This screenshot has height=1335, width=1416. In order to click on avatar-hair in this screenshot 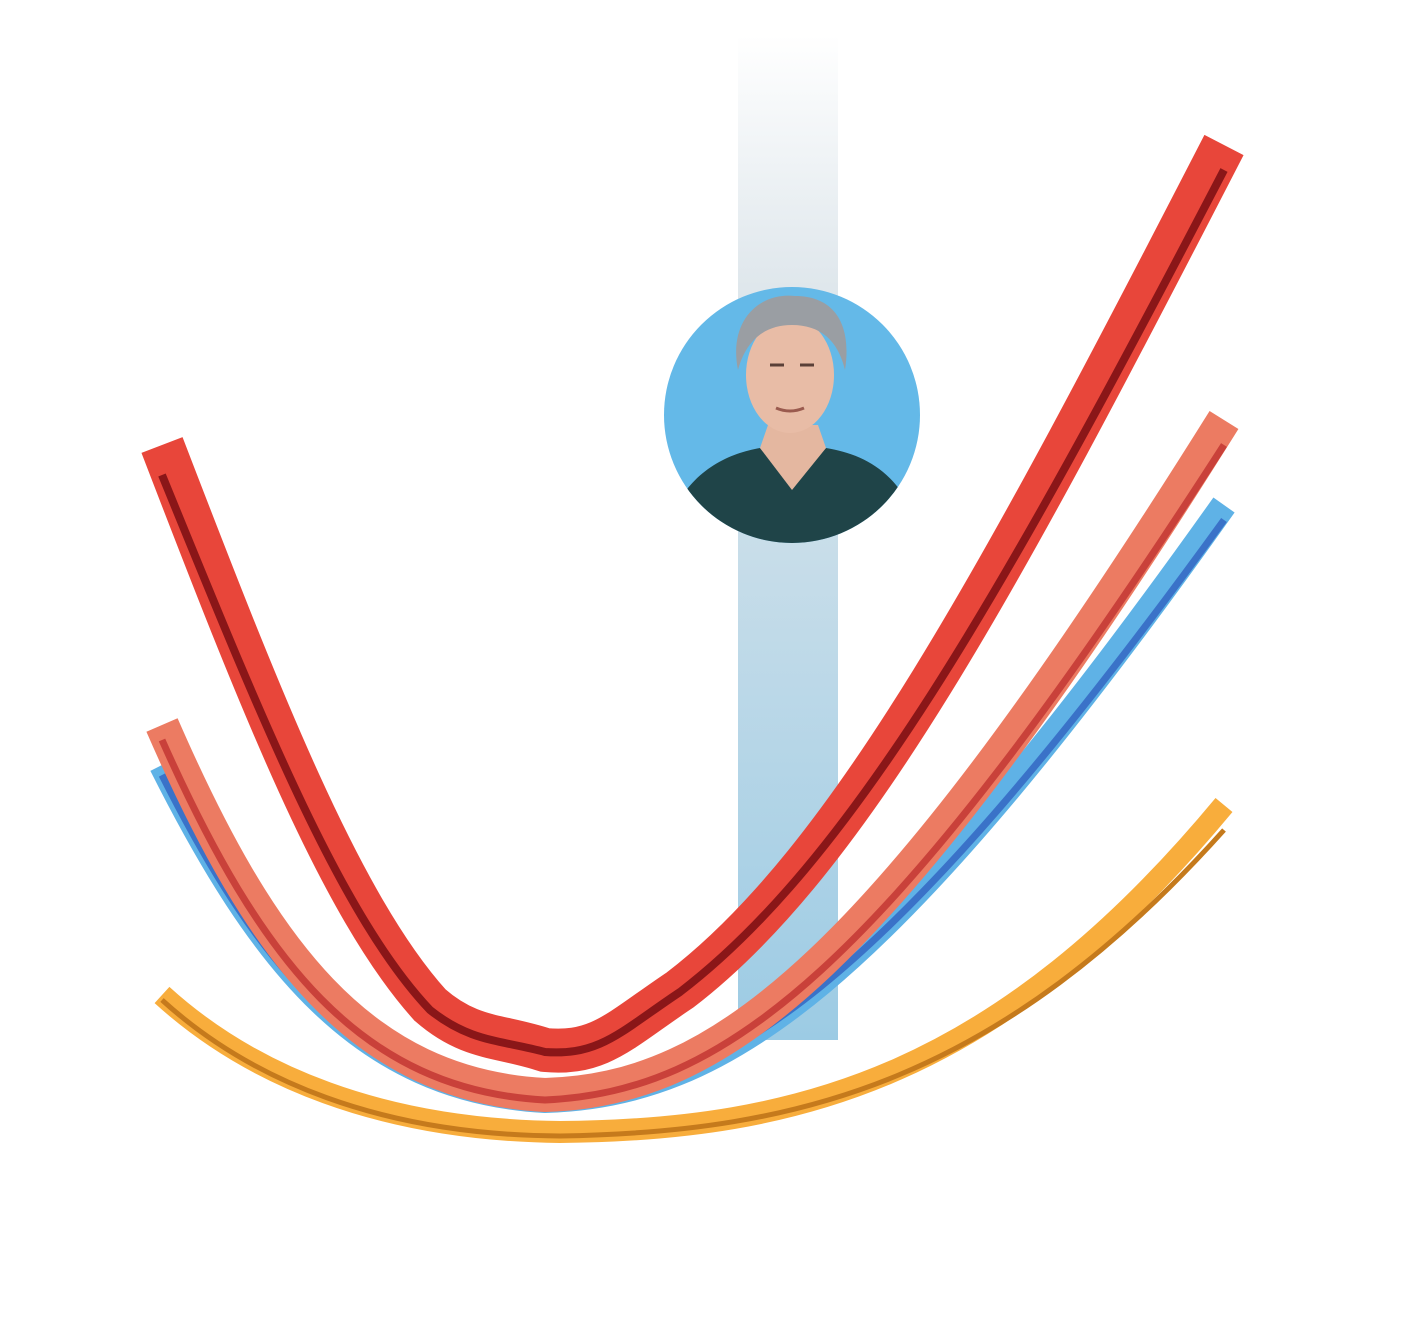, I will do `click(791, 332)`.